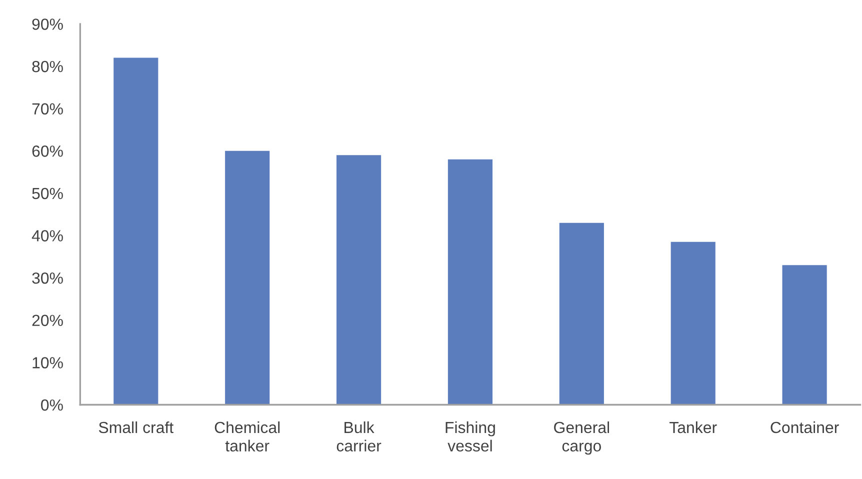  Describe the element at coordinates (47, 24) in the screenshot. I see `y-tick-label: 90%` at that location.